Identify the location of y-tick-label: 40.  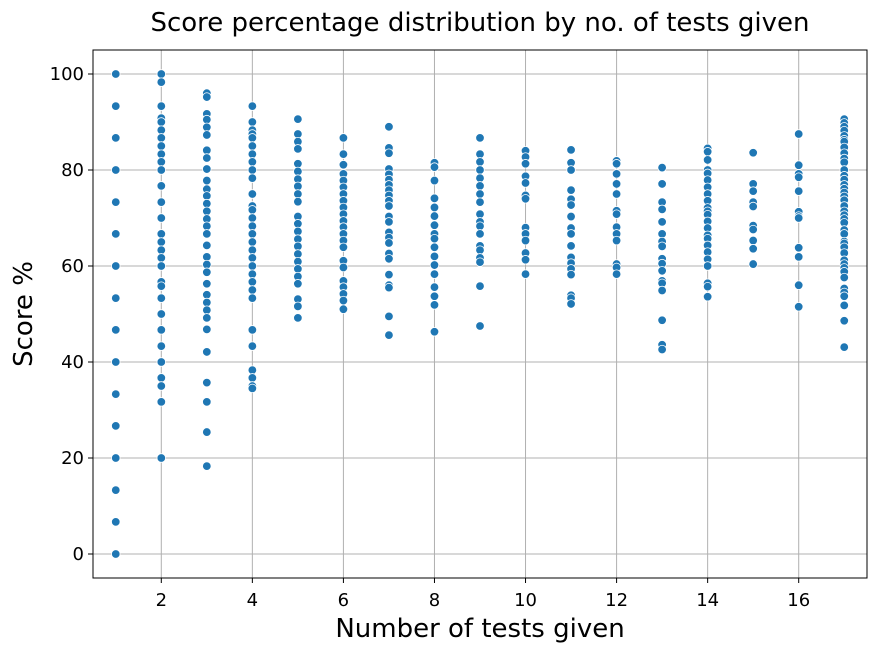
(72, 362).